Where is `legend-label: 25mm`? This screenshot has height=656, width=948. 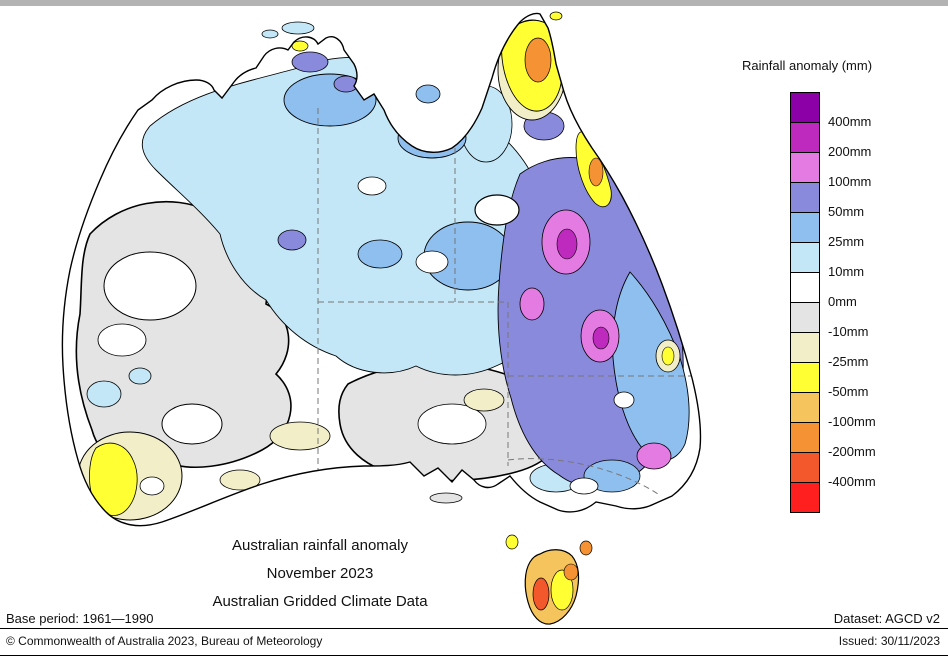
legend-label: 25mm is located at coordinates (846, 241).